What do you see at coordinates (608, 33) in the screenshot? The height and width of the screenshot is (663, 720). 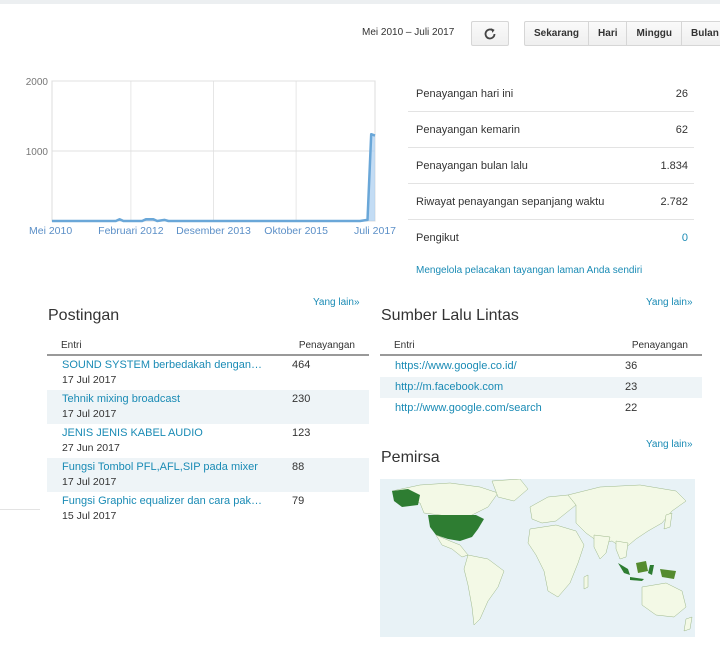 I see `day-button: Hari` at bounding box center [608, 33].